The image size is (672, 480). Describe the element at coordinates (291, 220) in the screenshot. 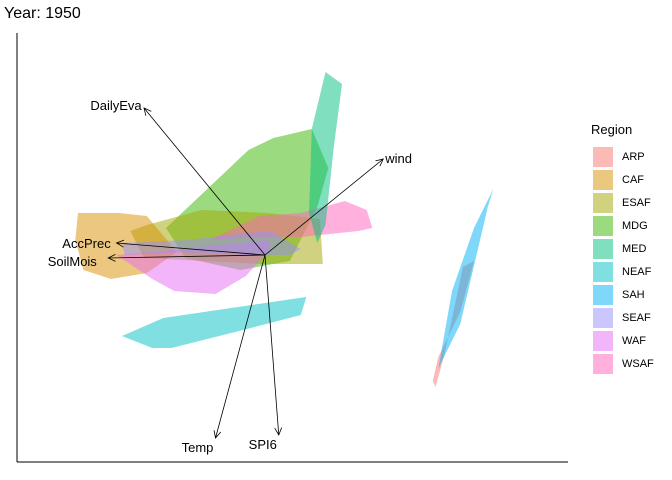

I see `hull-wsaf` at that location.